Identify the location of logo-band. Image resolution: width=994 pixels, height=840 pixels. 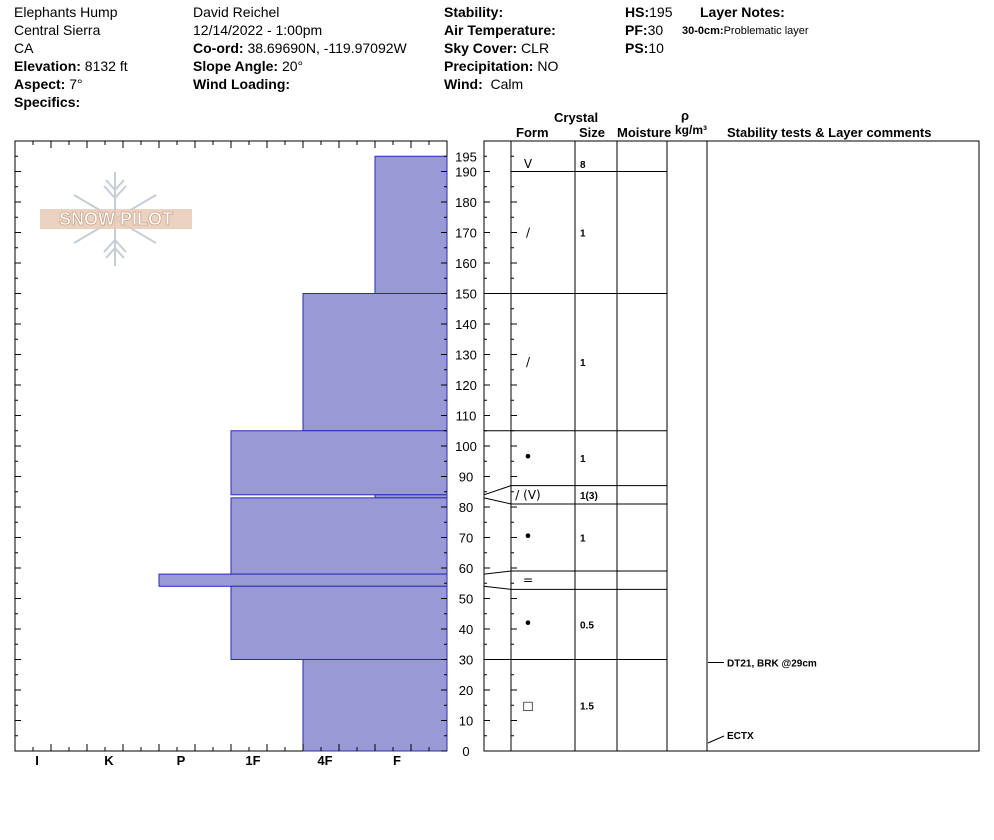
(116, 219).